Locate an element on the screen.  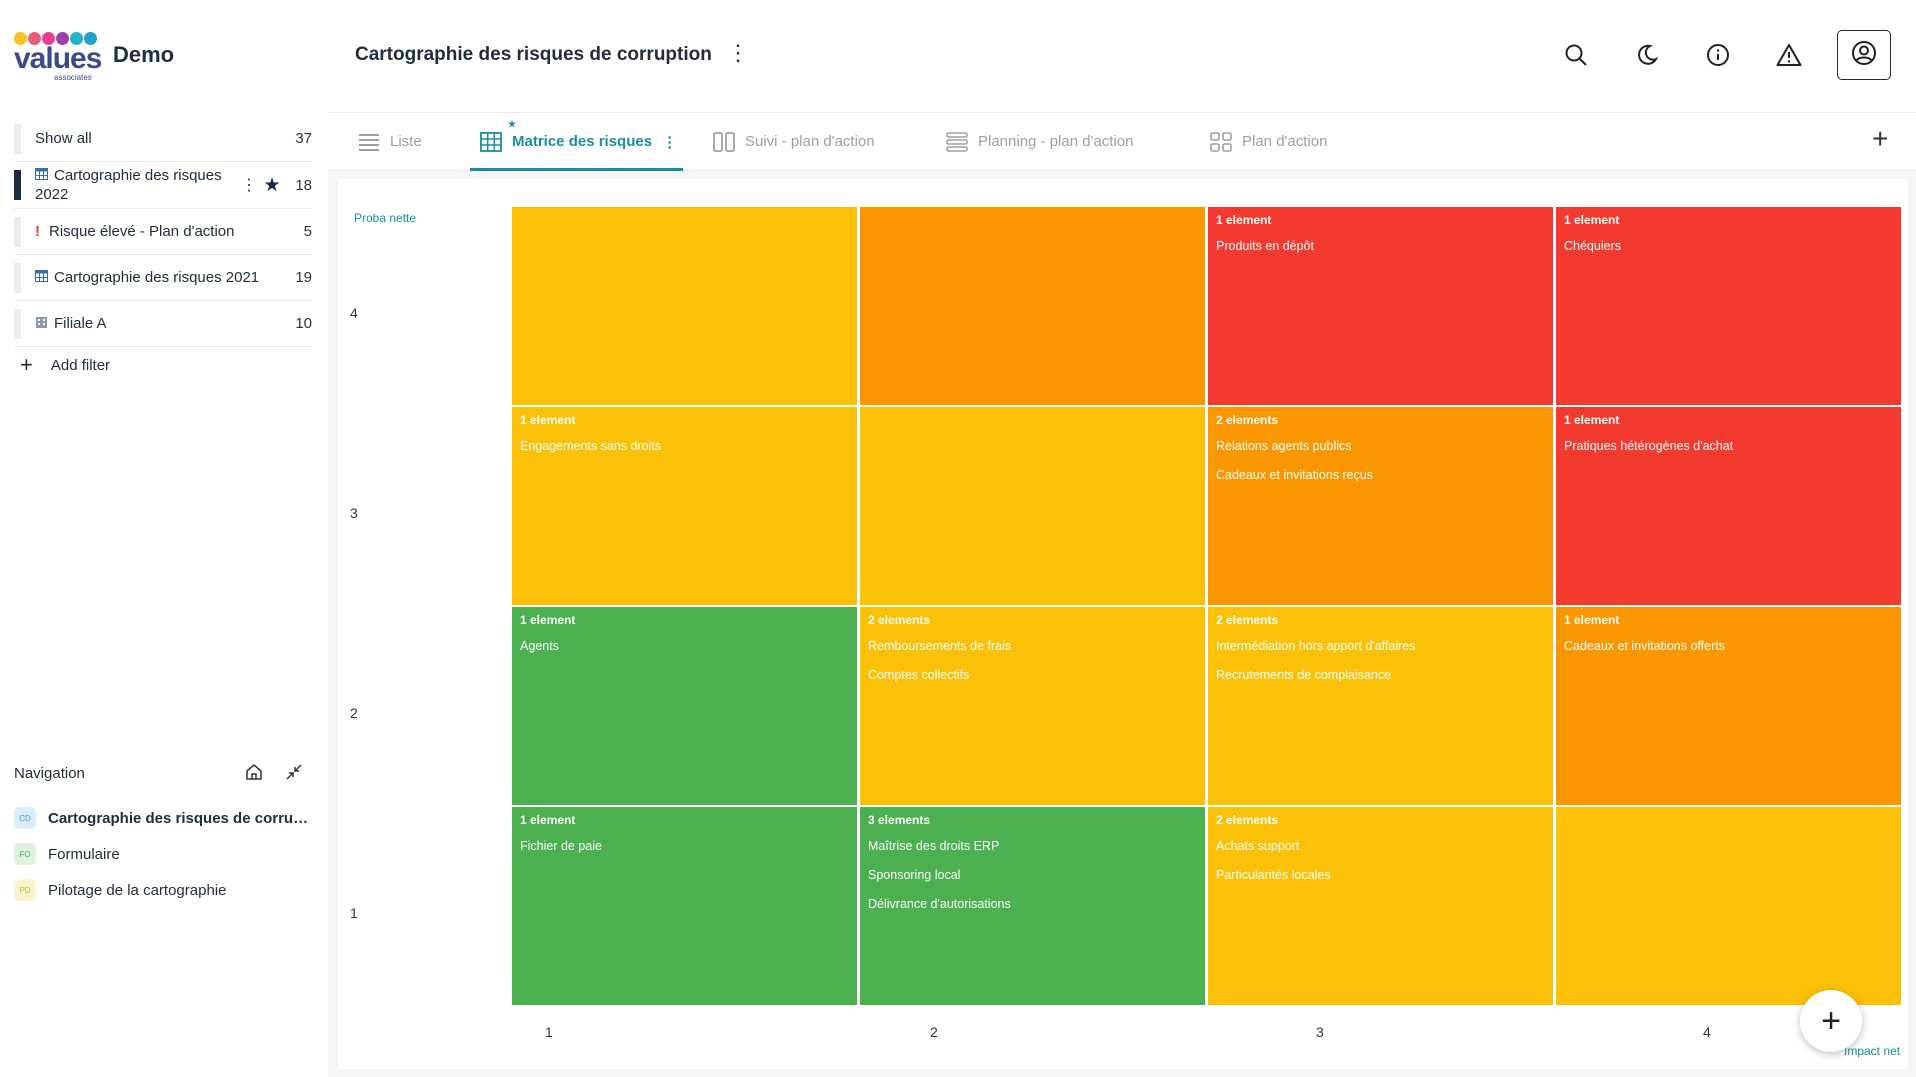
search-icon is located at coordinates (1576, 55).